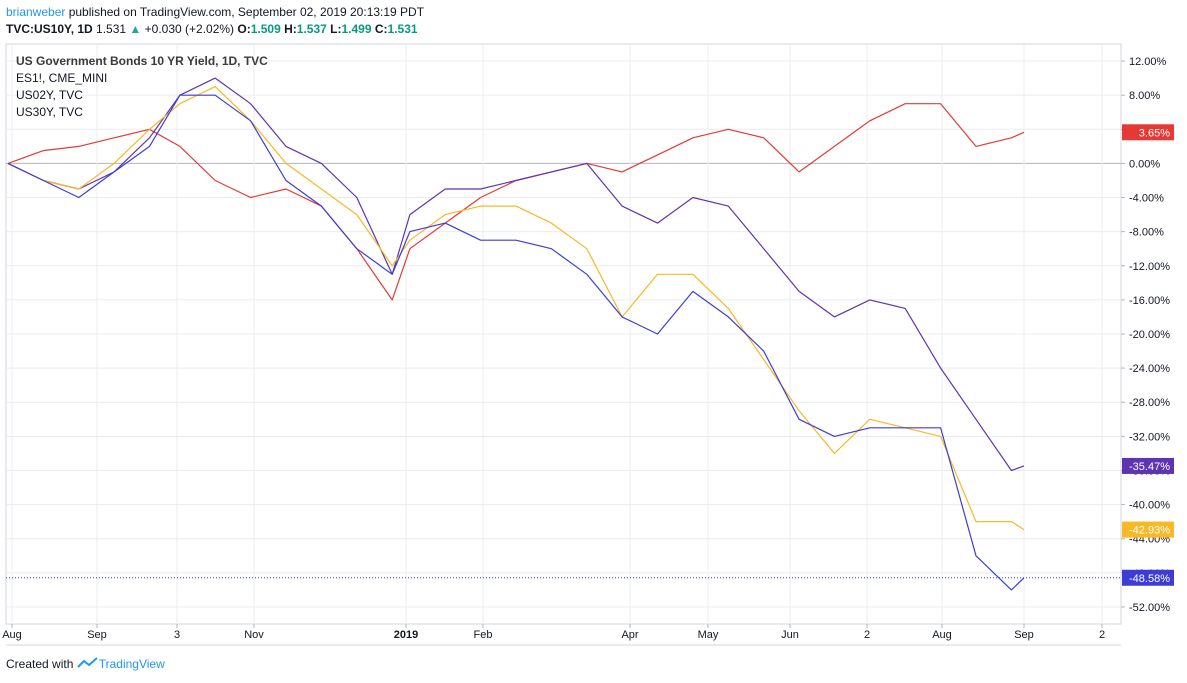 Image resolution: width=1187 pixels, height=683 pixels. What do you see at coordinates (177, 635) in the screenshot?
I see `x-tick-label: 3` at bounding box center [177, 635].